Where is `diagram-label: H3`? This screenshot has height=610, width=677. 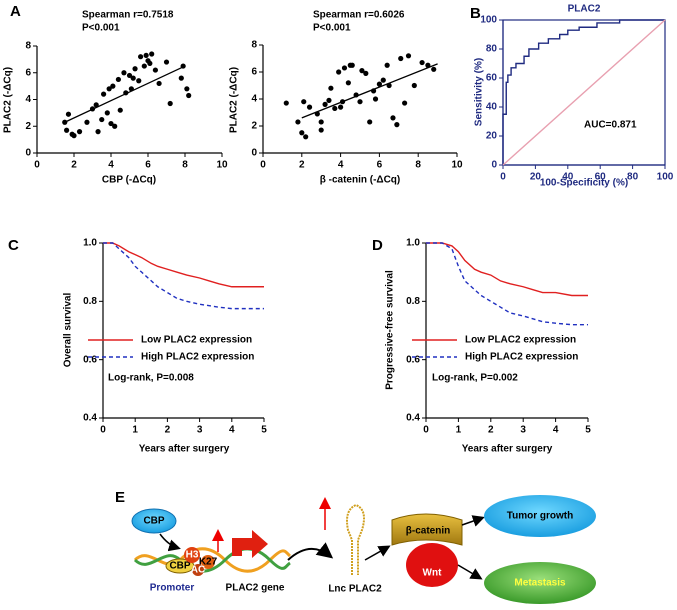
diagram-label: H3 is located at coordinates (192, 555).